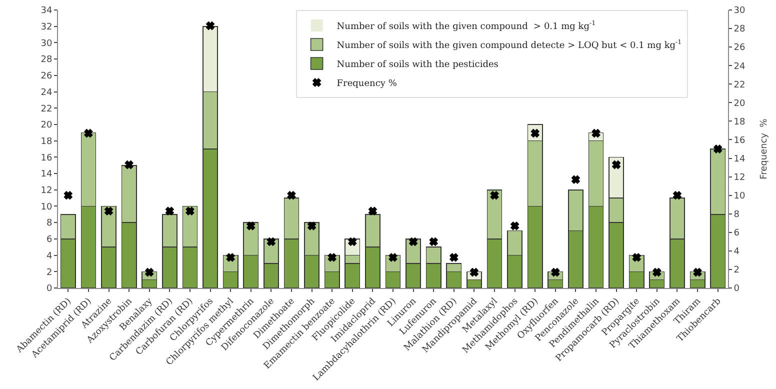 Image resolution: width=776 pixels, height=389 pixels. Describe the element at coordinates (46, 141) in the screenshot. I see `y-tick-label: 18` at that location.